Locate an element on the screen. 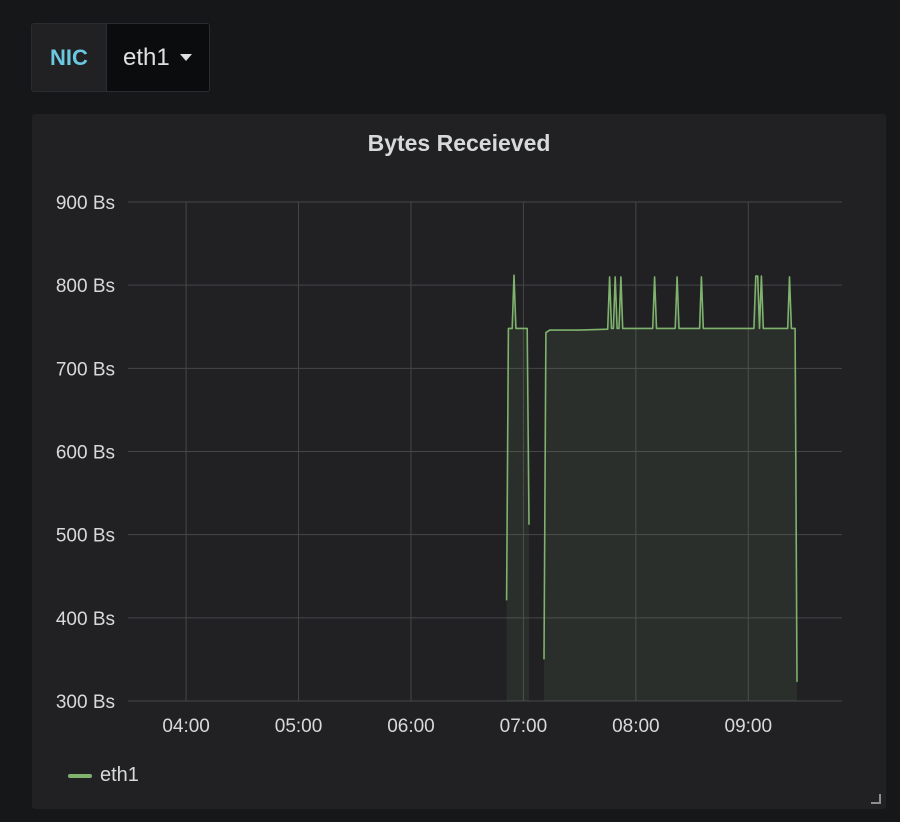 Image resolution: width=900 pixels, height=822 pixels. variable-selector: NIC eth1 is located at coordinates (120, 57).